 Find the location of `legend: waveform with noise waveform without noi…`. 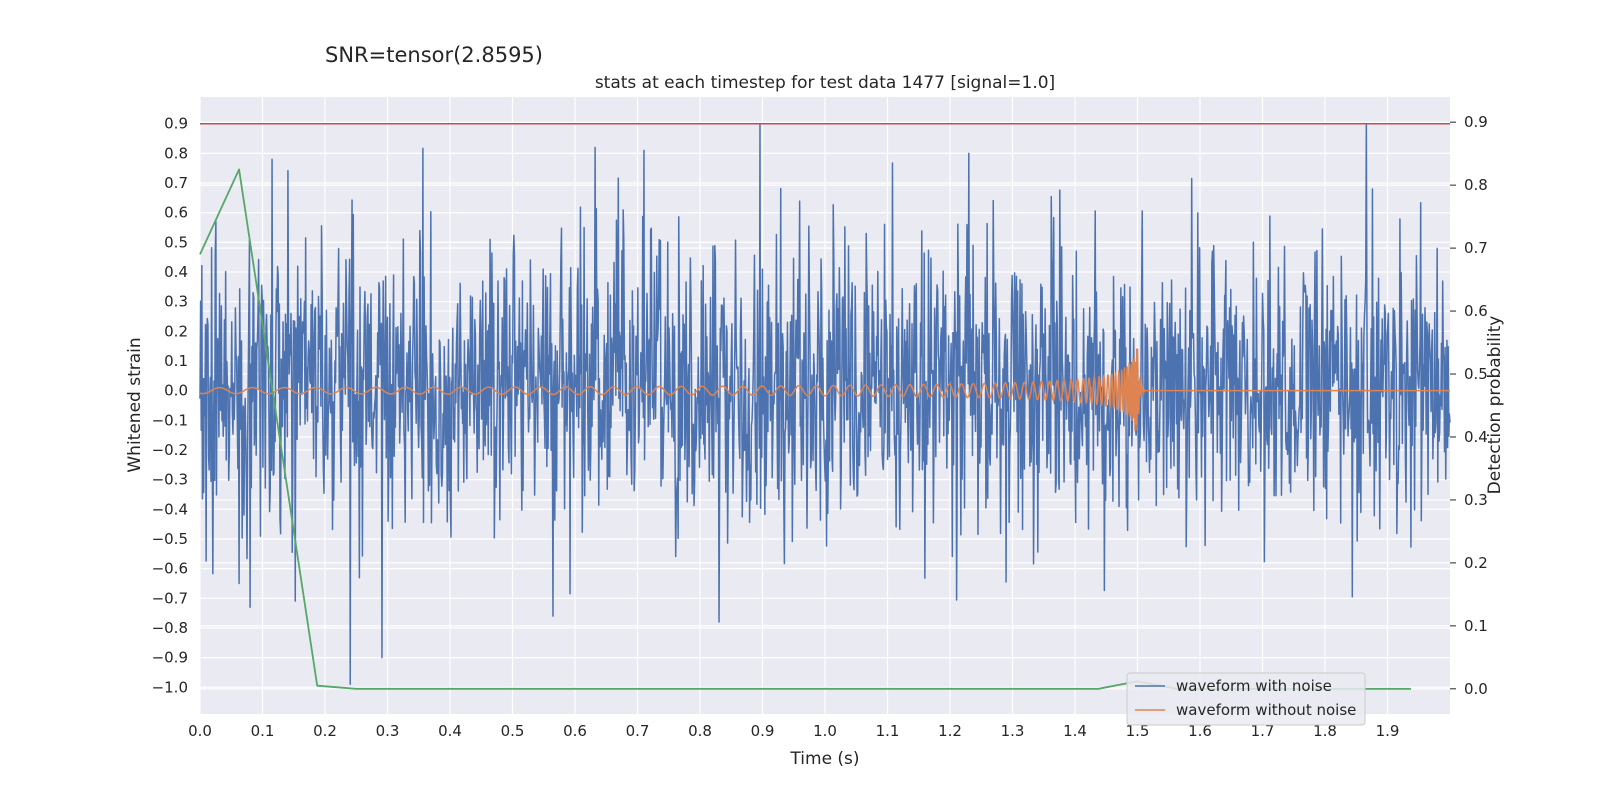

legend: waveform with noise waveform without noi… is located at coordinates (1246, 699).